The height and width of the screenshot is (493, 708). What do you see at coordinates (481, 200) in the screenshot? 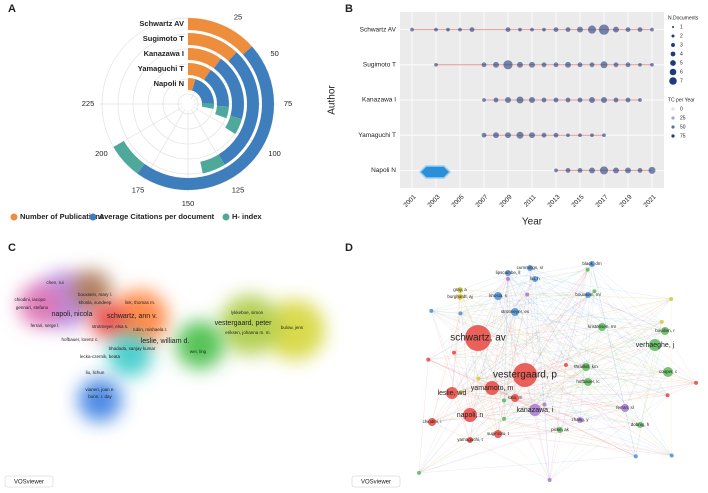
I see `x-tick-label: 2007` at bounding box center [481, 200].